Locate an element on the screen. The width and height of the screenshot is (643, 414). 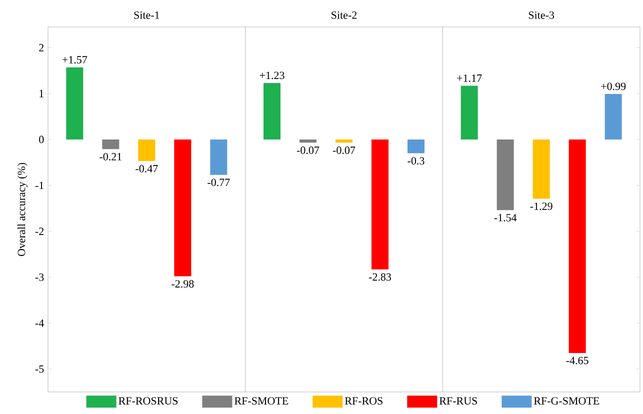
legend-label: RF-G-SMOTE is located at coordinates (567, 401).